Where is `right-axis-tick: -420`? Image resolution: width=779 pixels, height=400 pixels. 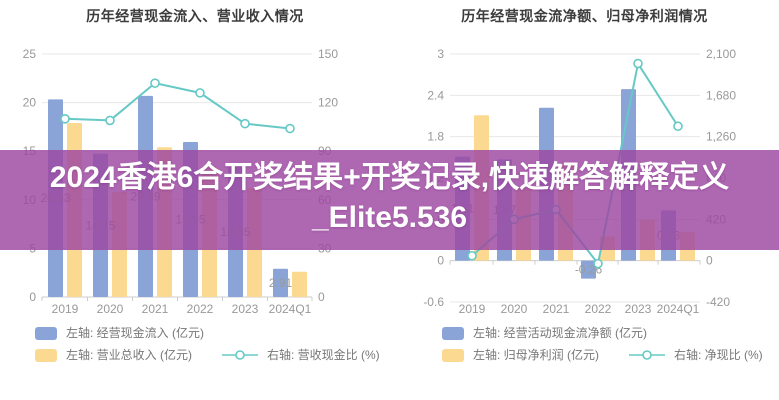
right-axis-tick: -420 is located at coordinates (718, 302).